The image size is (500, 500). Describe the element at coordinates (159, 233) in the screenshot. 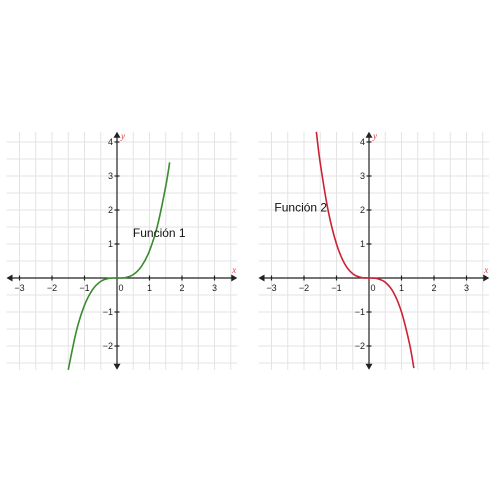

I see `function-label-1: Función 1` at that location.